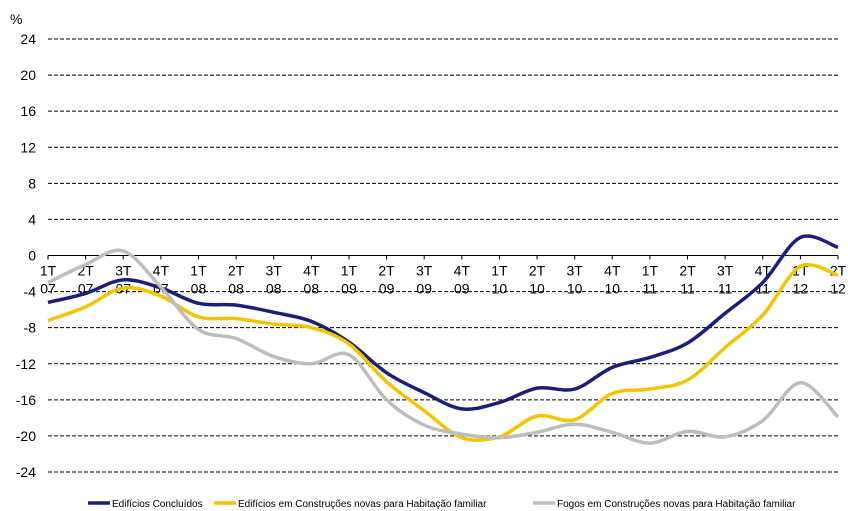 The image size is (848, 511). What do you see at coordinates (838, 280) in the screenshot?
I see `x-tick-label: 2T 12` at bounding box center [838, 280].